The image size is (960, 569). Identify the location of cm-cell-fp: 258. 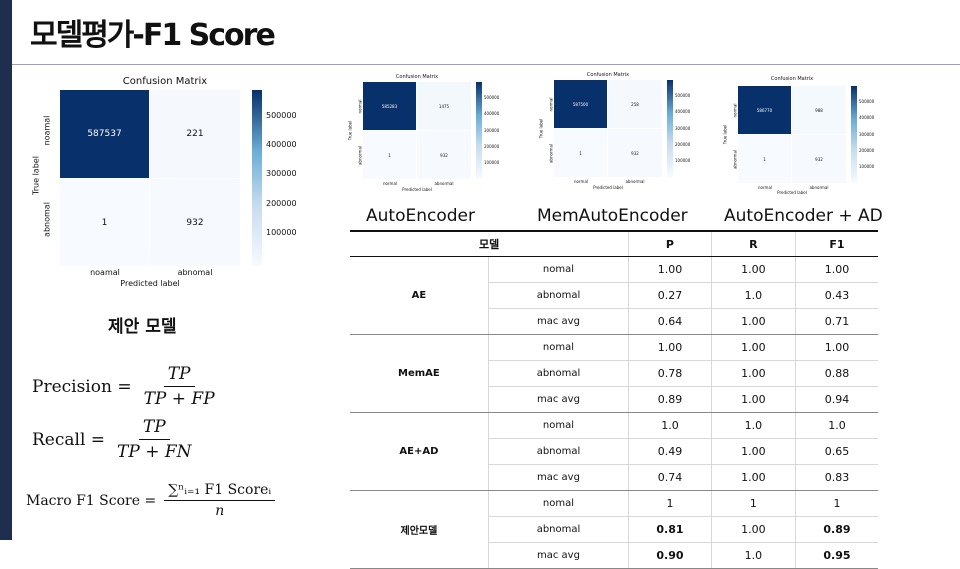
(635, 104).